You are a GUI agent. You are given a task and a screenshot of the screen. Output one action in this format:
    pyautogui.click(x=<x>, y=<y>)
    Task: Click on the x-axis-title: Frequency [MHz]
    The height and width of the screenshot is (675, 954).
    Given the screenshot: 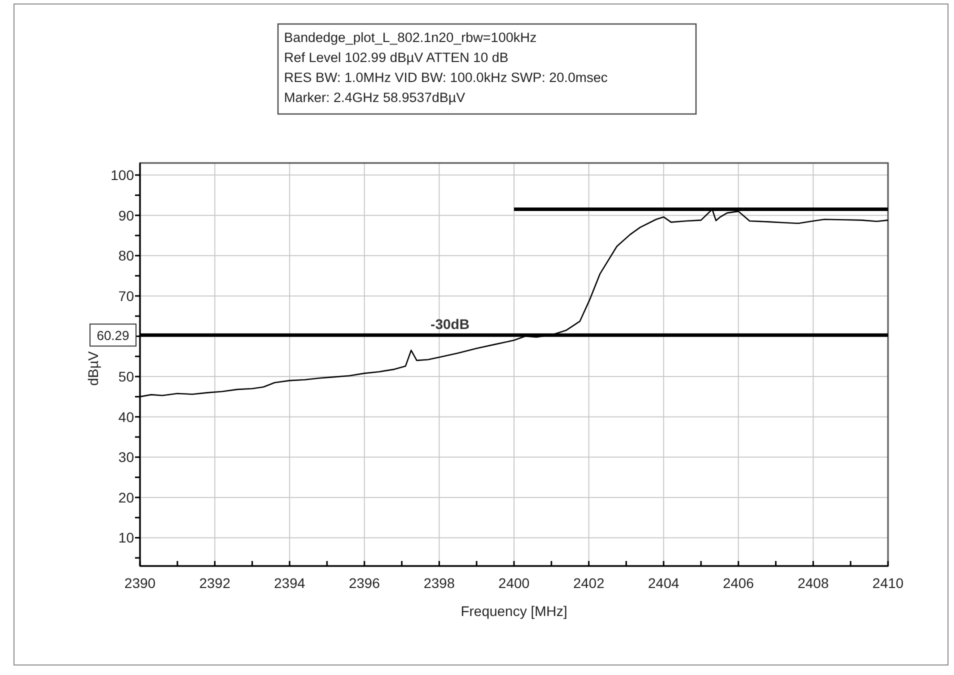 What is the action you would take?
    pyautogui.click(x=514, y=611)
    